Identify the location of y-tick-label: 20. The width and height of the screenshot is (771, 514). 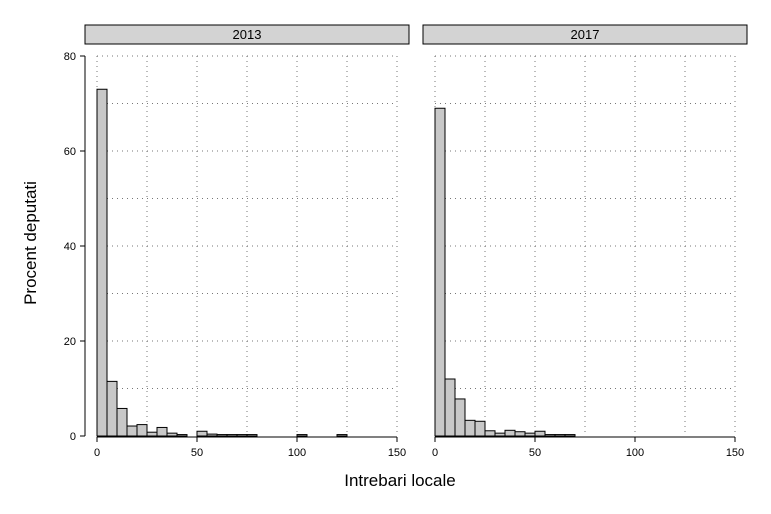
(70, 342).